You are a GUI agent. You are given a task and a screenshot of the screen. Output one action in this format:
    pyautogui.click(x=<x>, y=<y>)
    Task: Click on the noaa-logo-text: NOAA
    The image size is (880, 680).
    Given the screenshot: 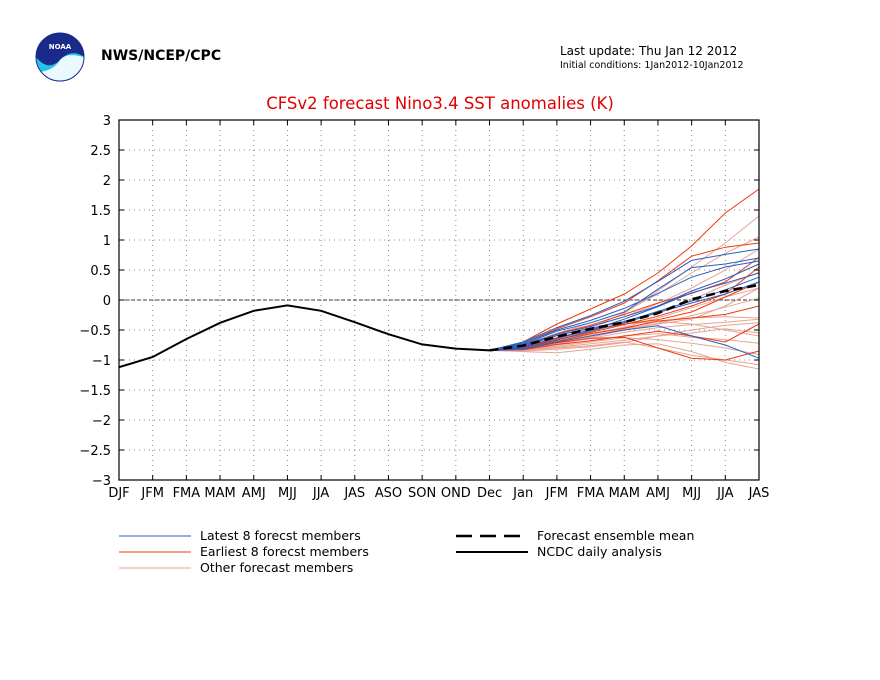 What is the action you would take?
    pyautogui.click(x=60, y=47)
    